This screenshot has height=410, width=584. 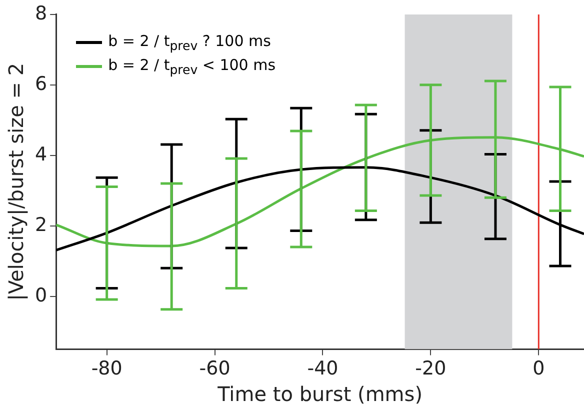 What do you see at coordinates (41, 295) in the screenshot?
I see `y-tick-label: 0` at bounding box center [41, 295].